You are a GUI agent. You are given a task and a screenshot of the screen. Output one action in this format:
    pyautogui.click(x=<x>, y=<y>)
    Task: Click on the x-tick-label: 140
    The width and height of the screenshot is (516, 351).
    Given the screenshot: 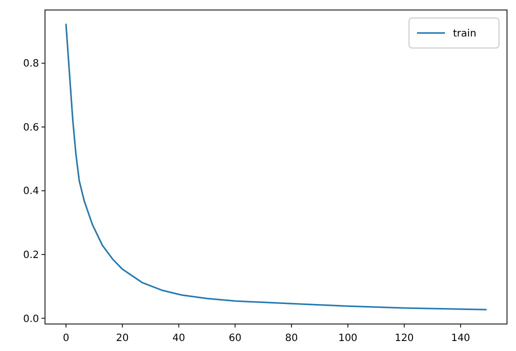 What is the action you would take?
    pyautogui.click(x=460, y=338)
    